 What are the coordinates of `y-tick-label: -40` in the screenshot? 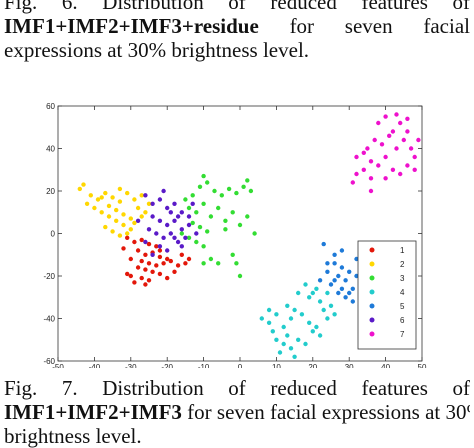 It's located at (49, 319).